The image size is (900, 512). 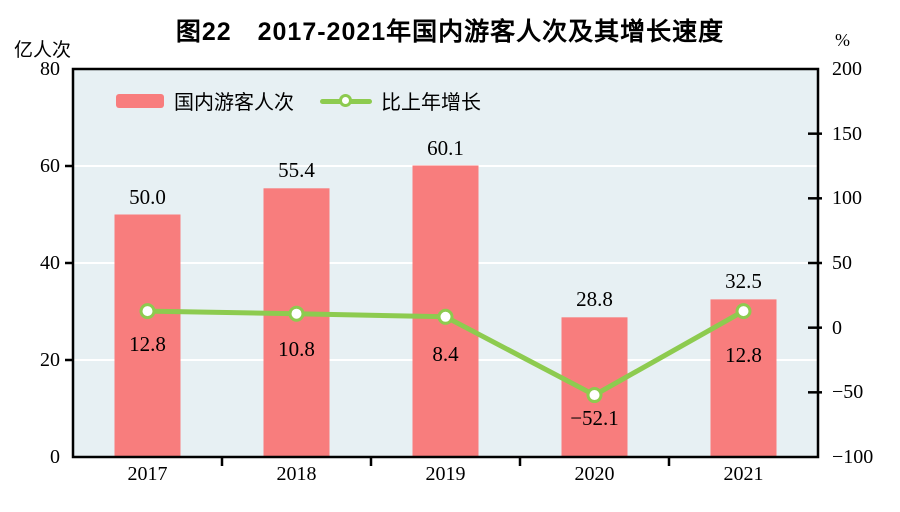 What do you see at coordinates (55, 457) in the screenshot?
I see `left-tick-label-0: 0` at bounding box center [55, 457].